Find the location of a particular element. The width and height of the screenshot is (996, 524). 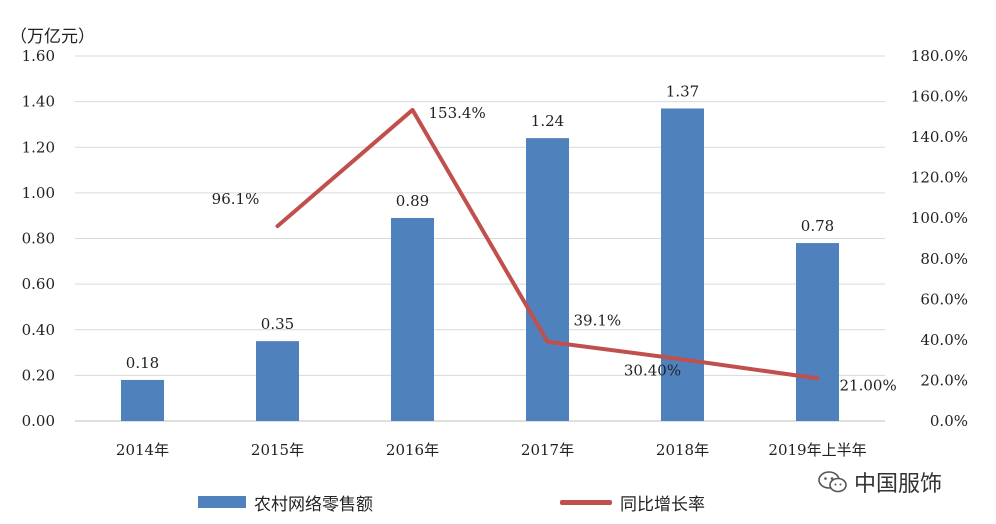

y-right-tick-label: 20.0% is located at coordinates (944, 380).